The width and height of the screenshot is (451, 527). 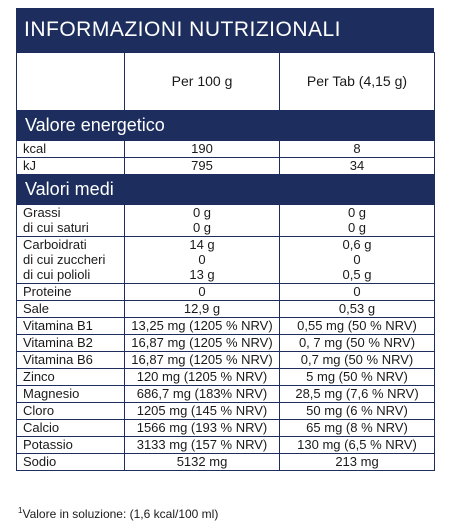 I want to click on sugars-per100: 0, so click(x=202, y=259).